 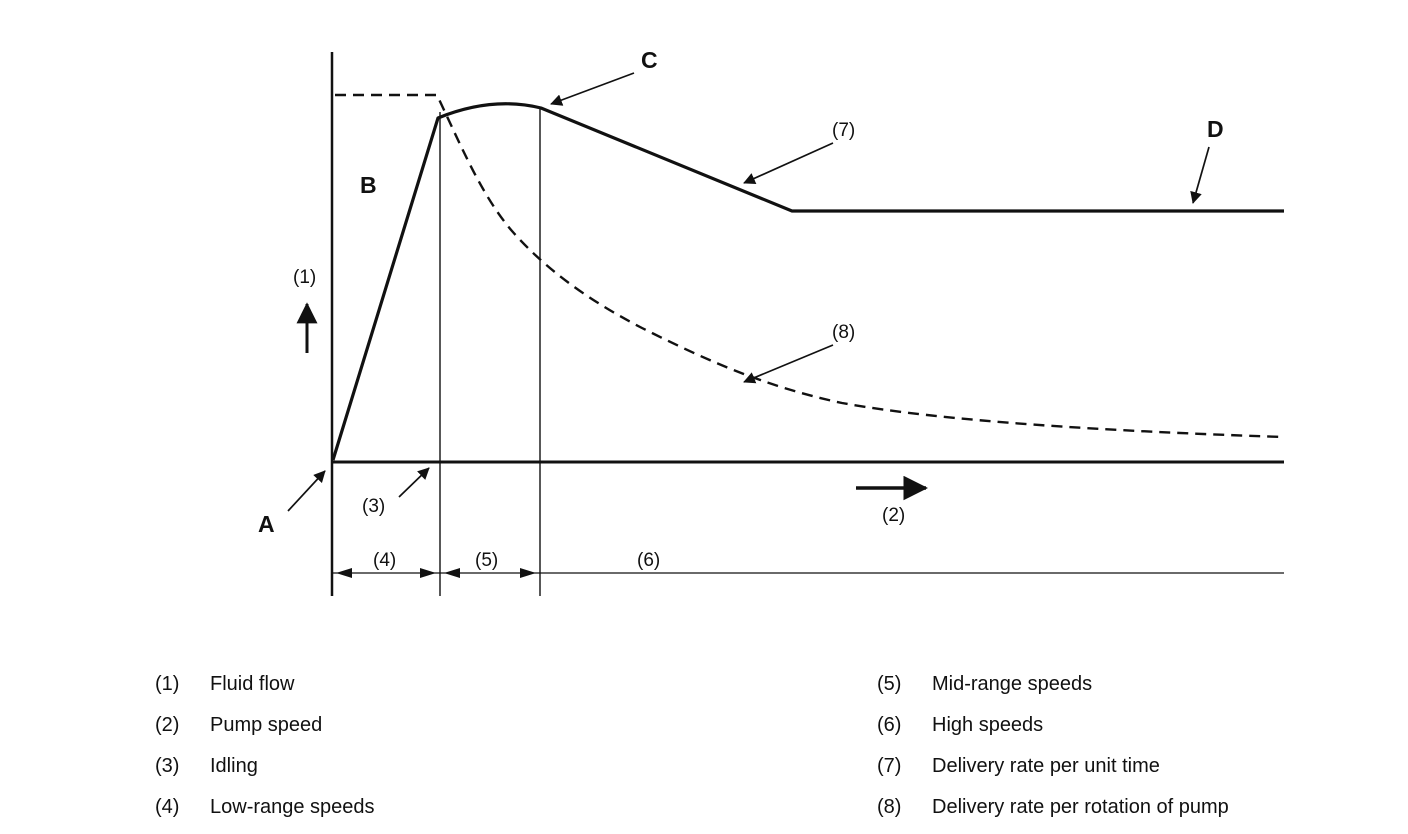 What do you see at coordinates (889, 684) in the screenshot?
I see `legend-item-number: (5)` at bounding box center [889, 684].